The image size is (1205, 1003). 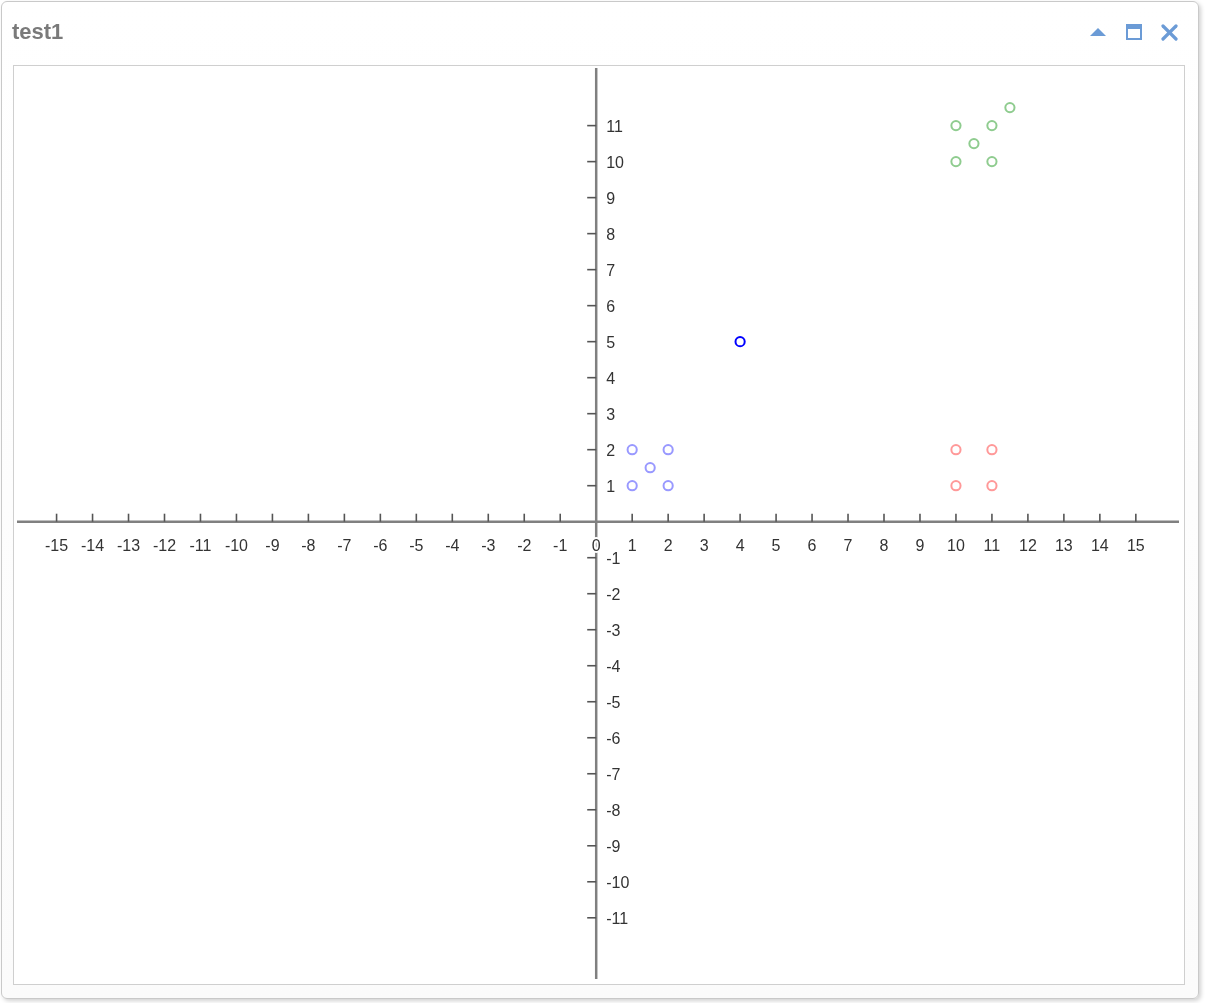 I want to click on y-tick-label: 3, so click(x=611, y=414).